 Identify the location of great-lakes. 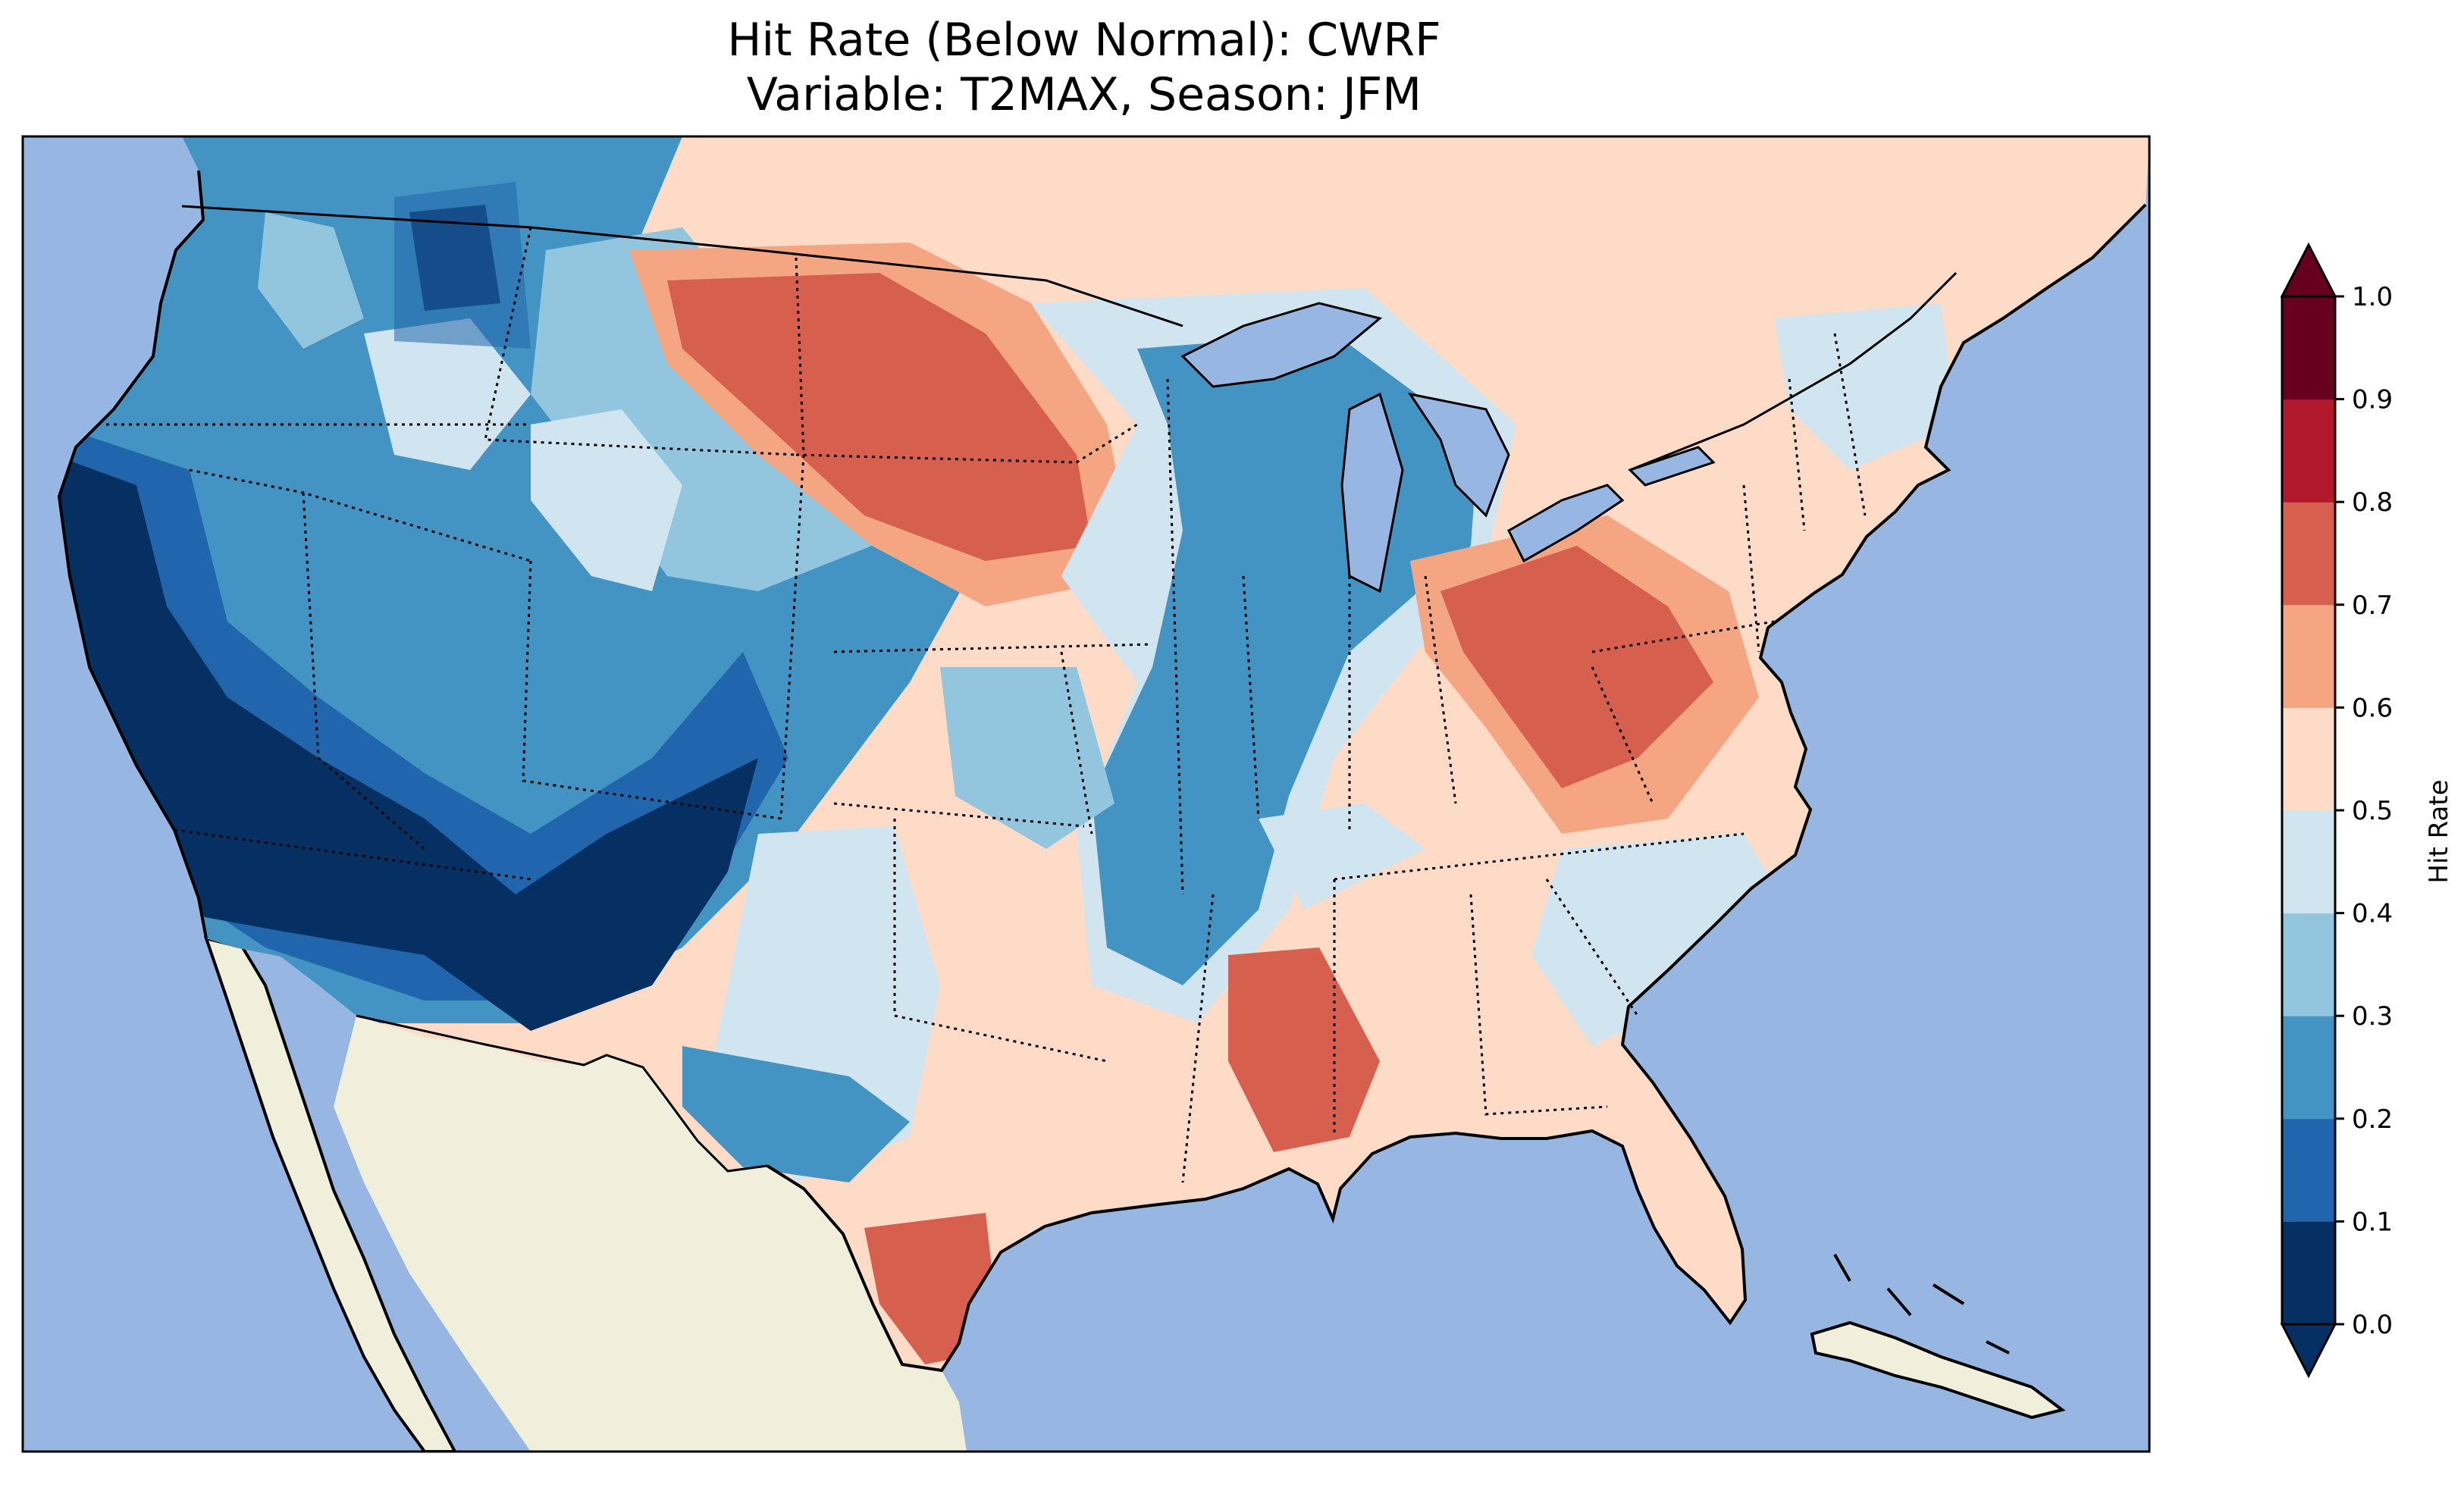
(1448, 448).